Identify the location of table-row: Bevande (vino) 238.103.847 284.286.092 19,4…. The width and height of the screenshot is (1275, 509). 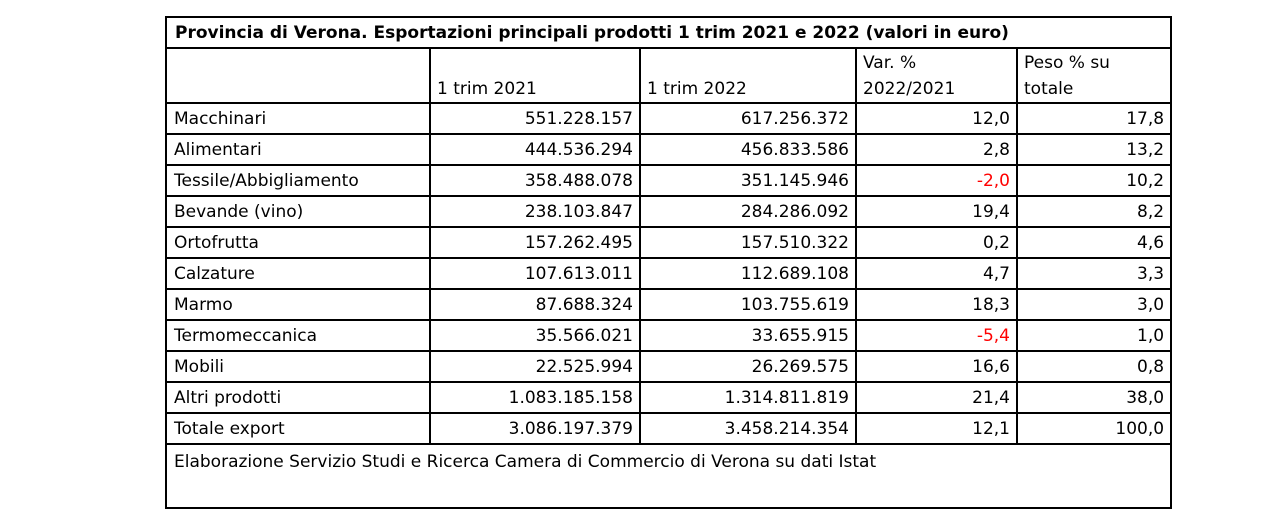
(669, 211).